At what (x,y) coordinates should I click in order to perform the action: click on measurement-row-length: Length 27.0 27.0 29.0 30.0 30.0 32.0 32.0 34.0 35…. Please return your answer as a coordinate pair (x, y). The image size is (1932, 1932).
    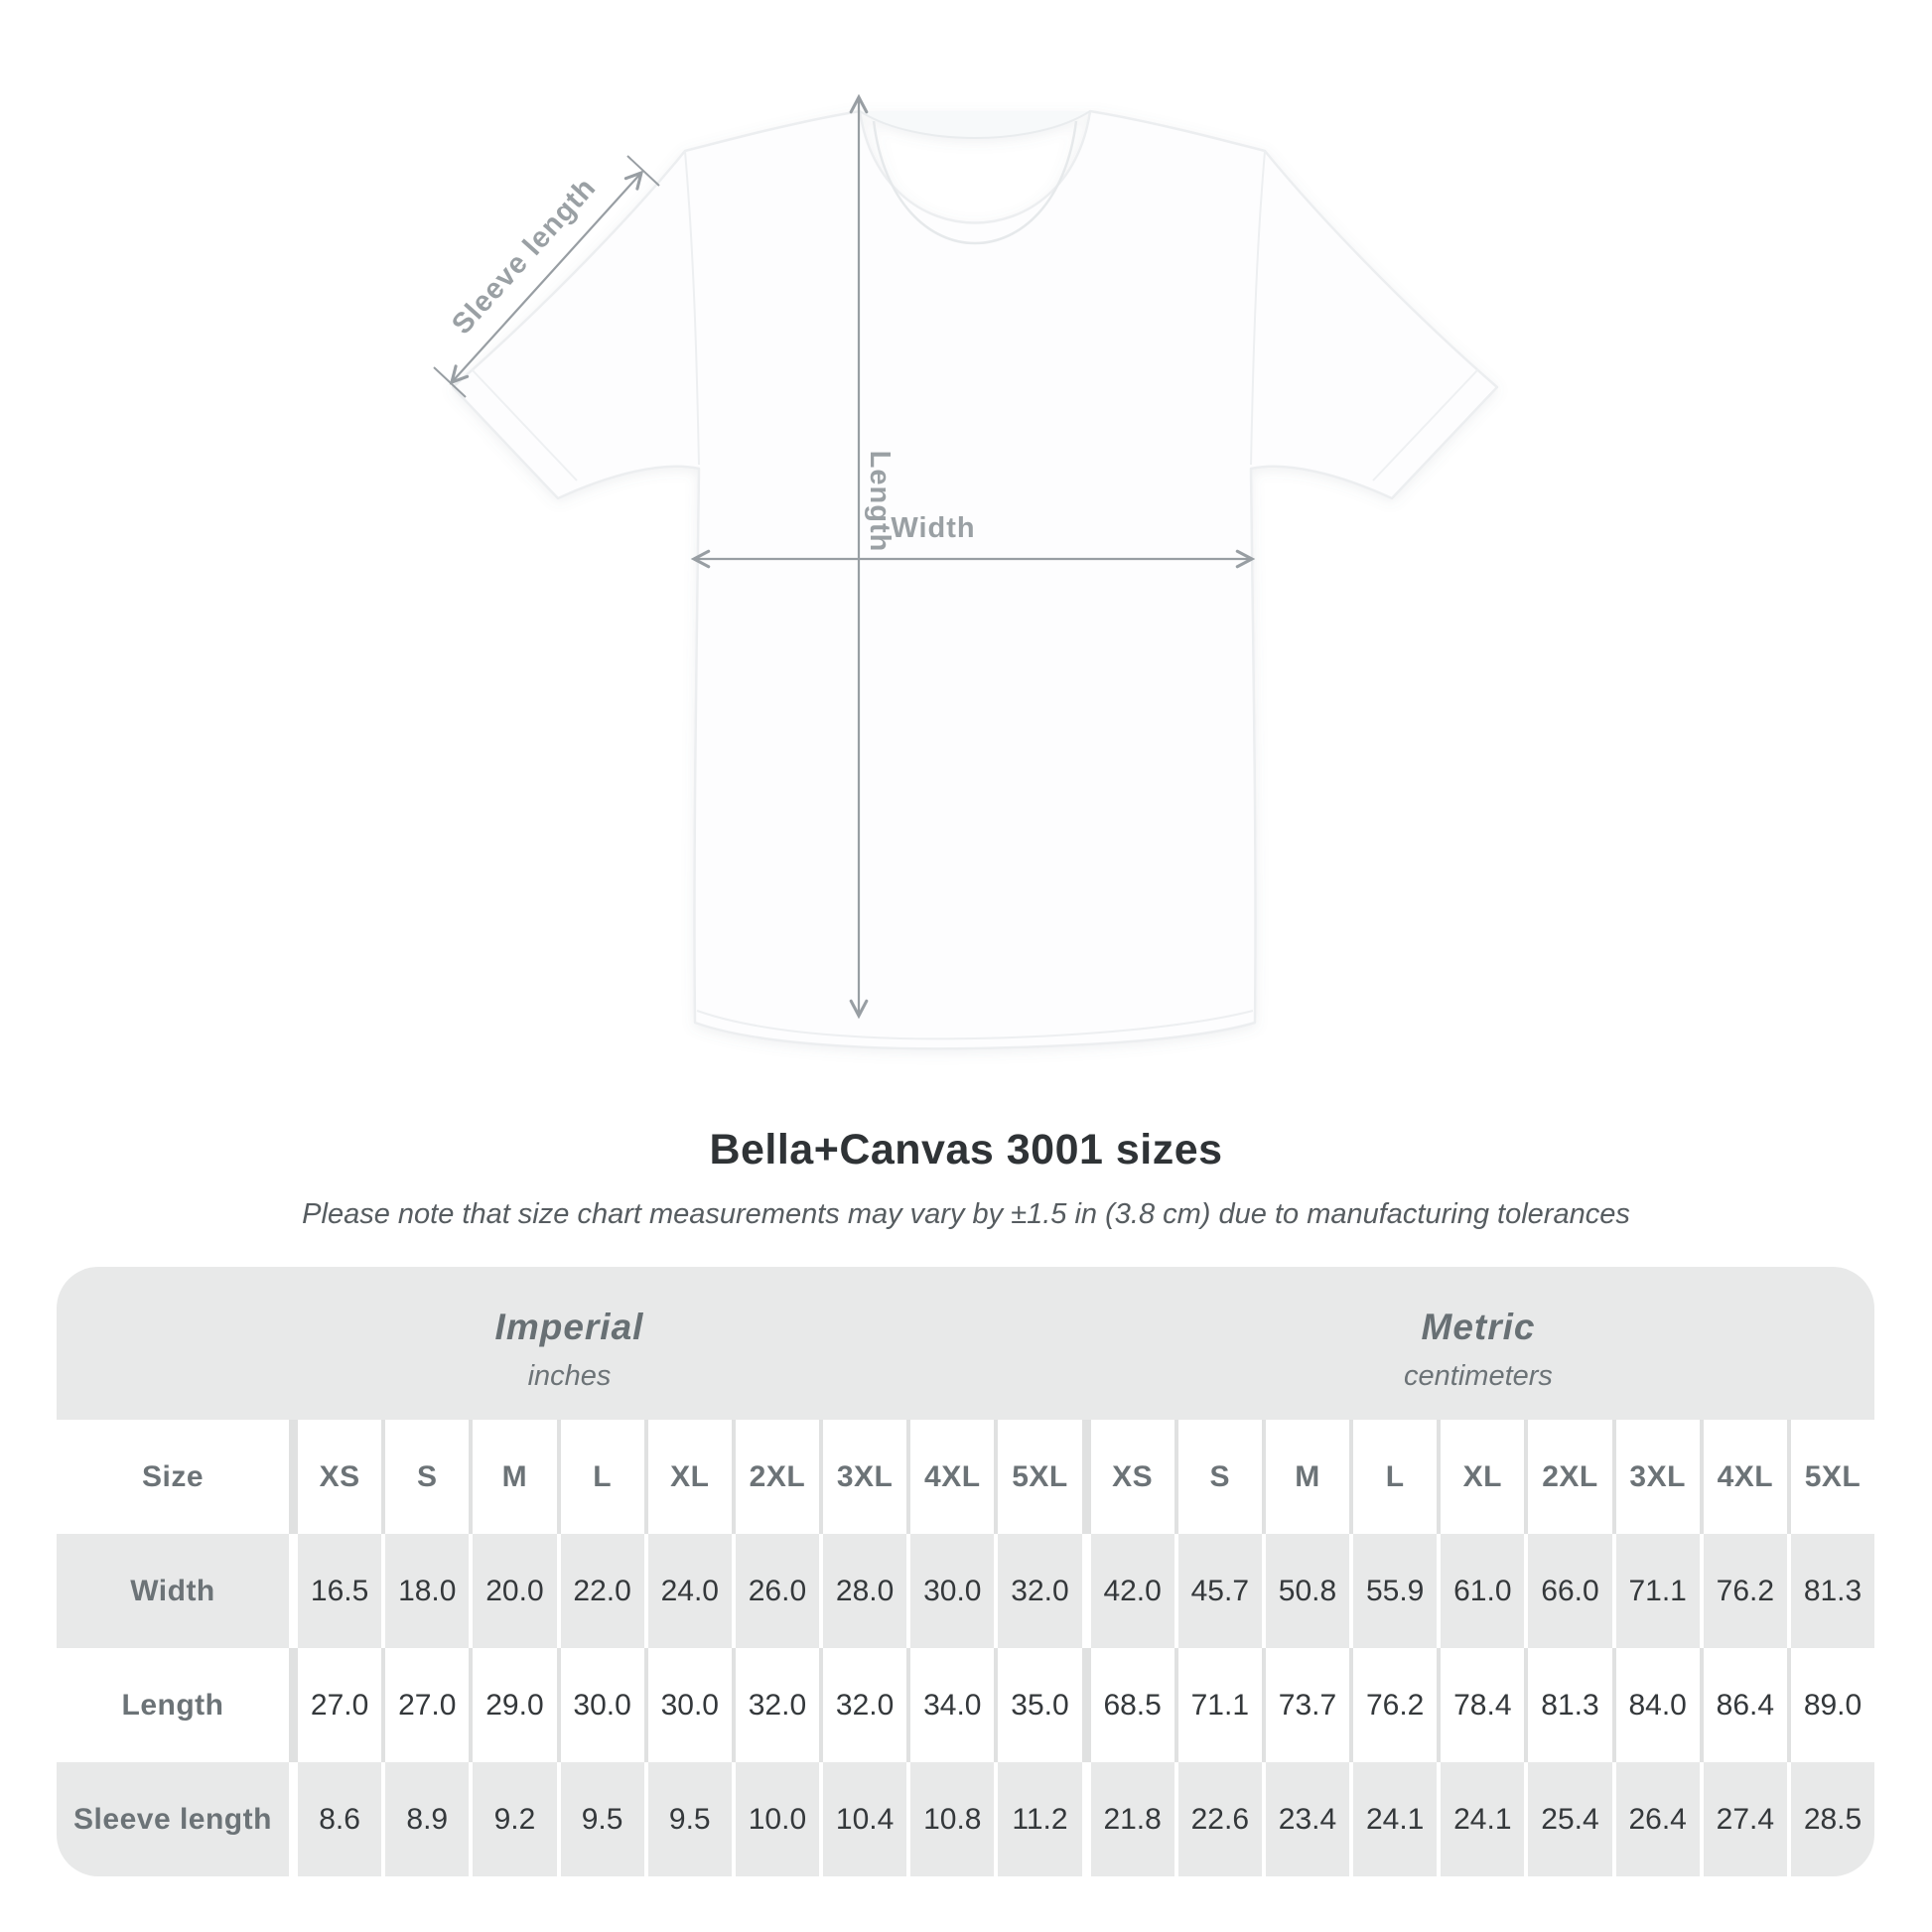
    Looking at the image, I should click on (966, 1705).